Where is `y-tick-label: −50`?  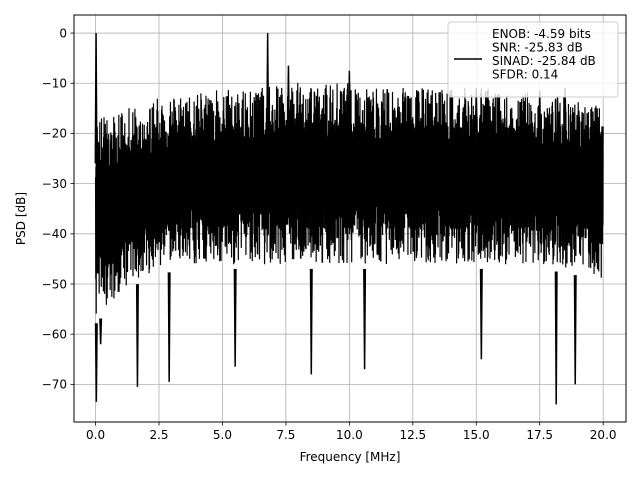
y-tick-label: −50 is located at coordinates (54, 284).